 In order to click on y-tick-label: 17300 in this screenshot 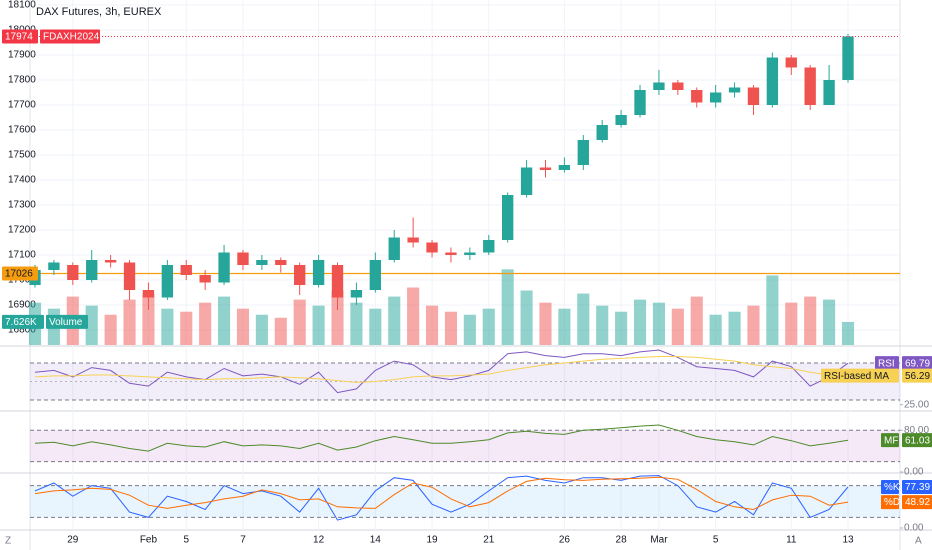, I will do `click(22, 205)`.